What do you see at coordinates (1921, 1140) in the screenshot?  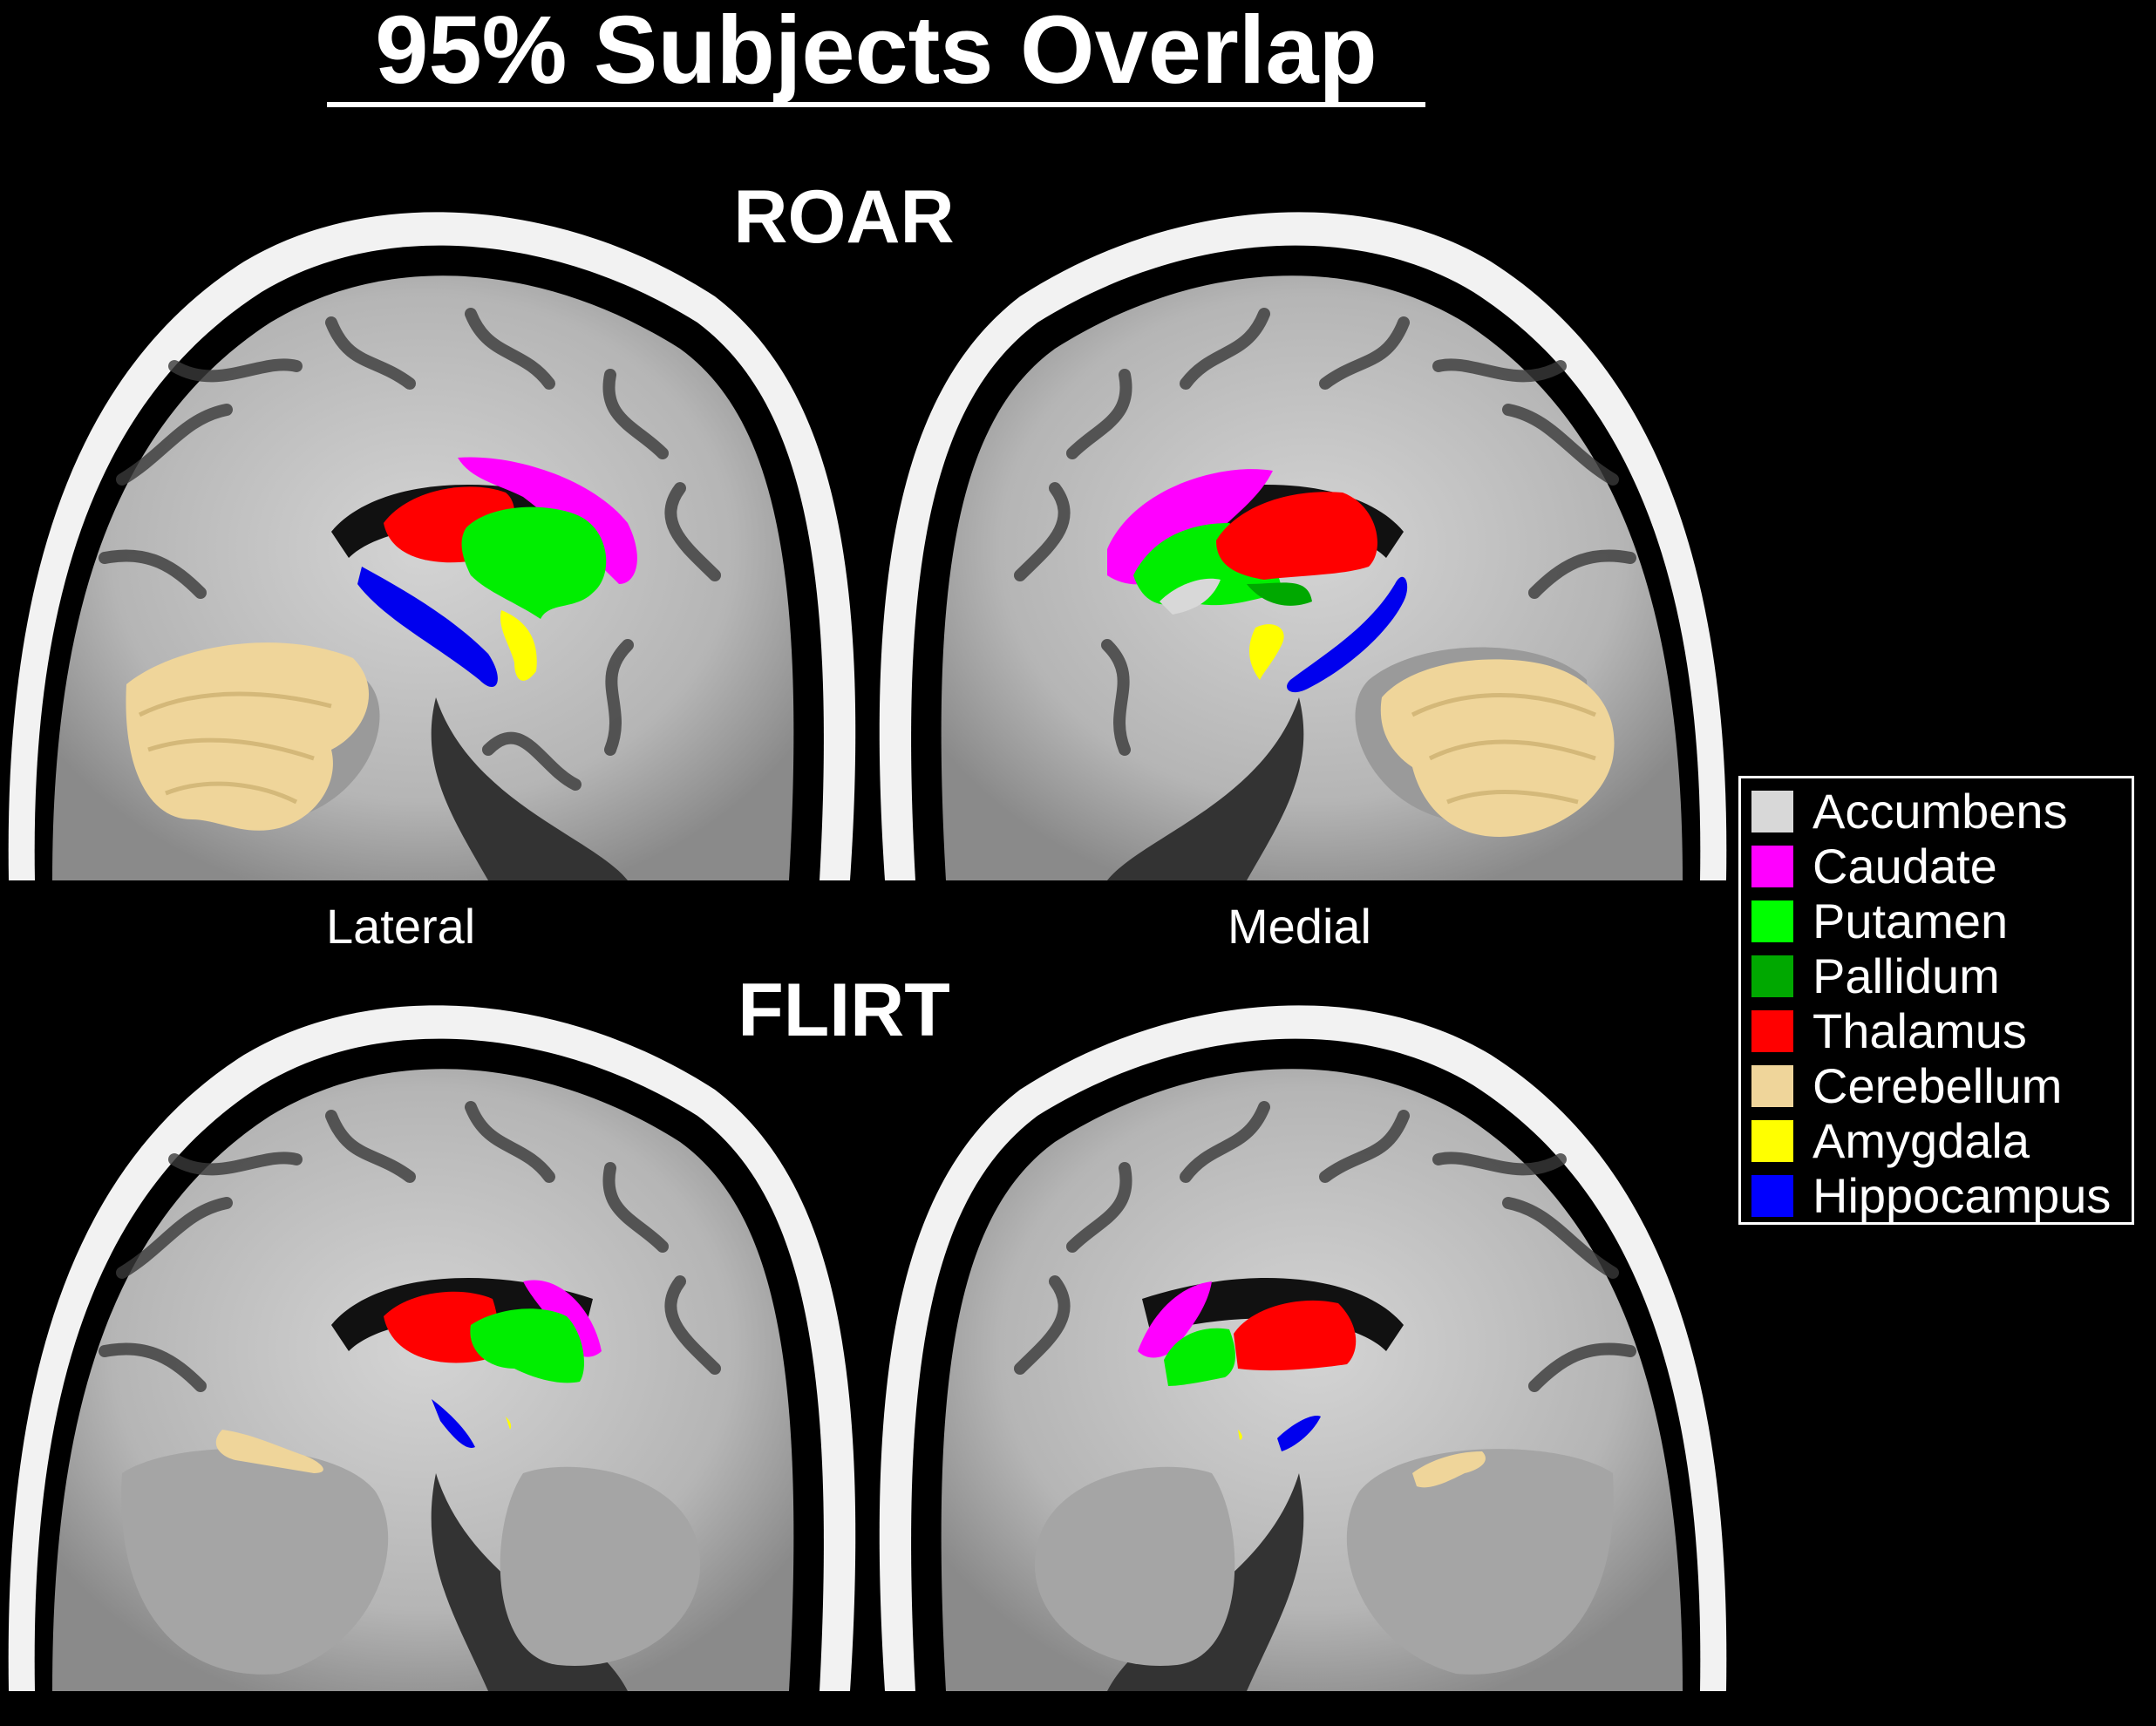 I see `legend-label: Amygdala` at bounding box center [1921, 1140].